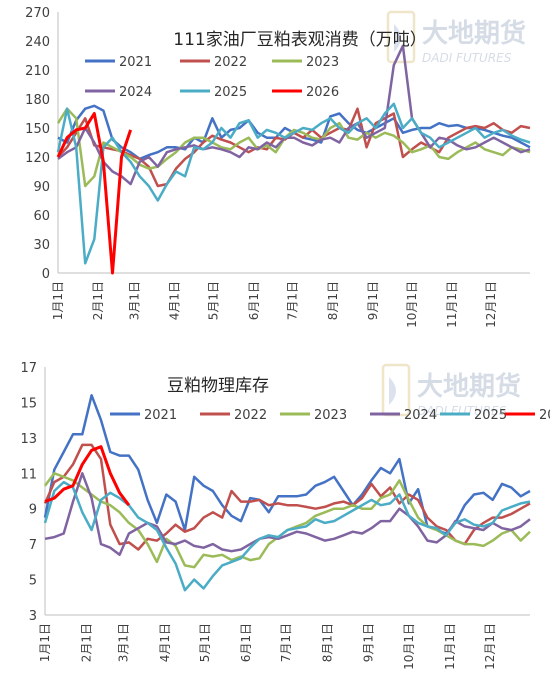 This screenshot has height=682, width=550. I want to click on y-tick-label: 60, so click(41, 216).